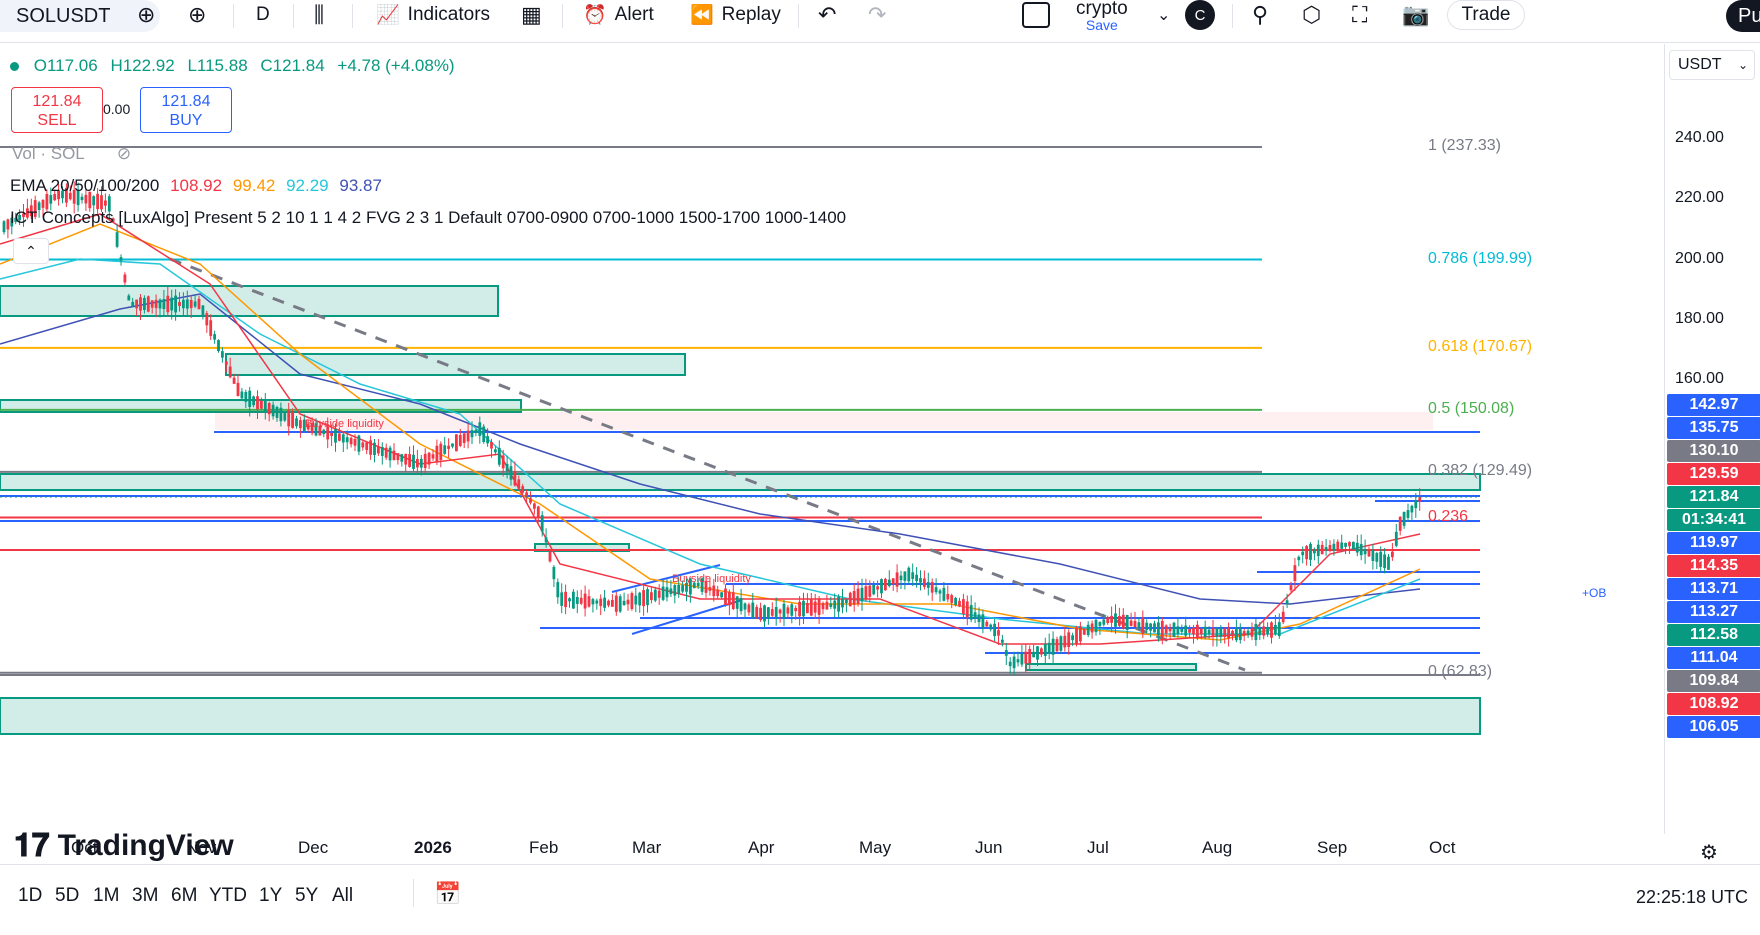 The height and width of the screenshot is (935, 1760). I want to click on candles-icon: ⫼, so click(319, 14).